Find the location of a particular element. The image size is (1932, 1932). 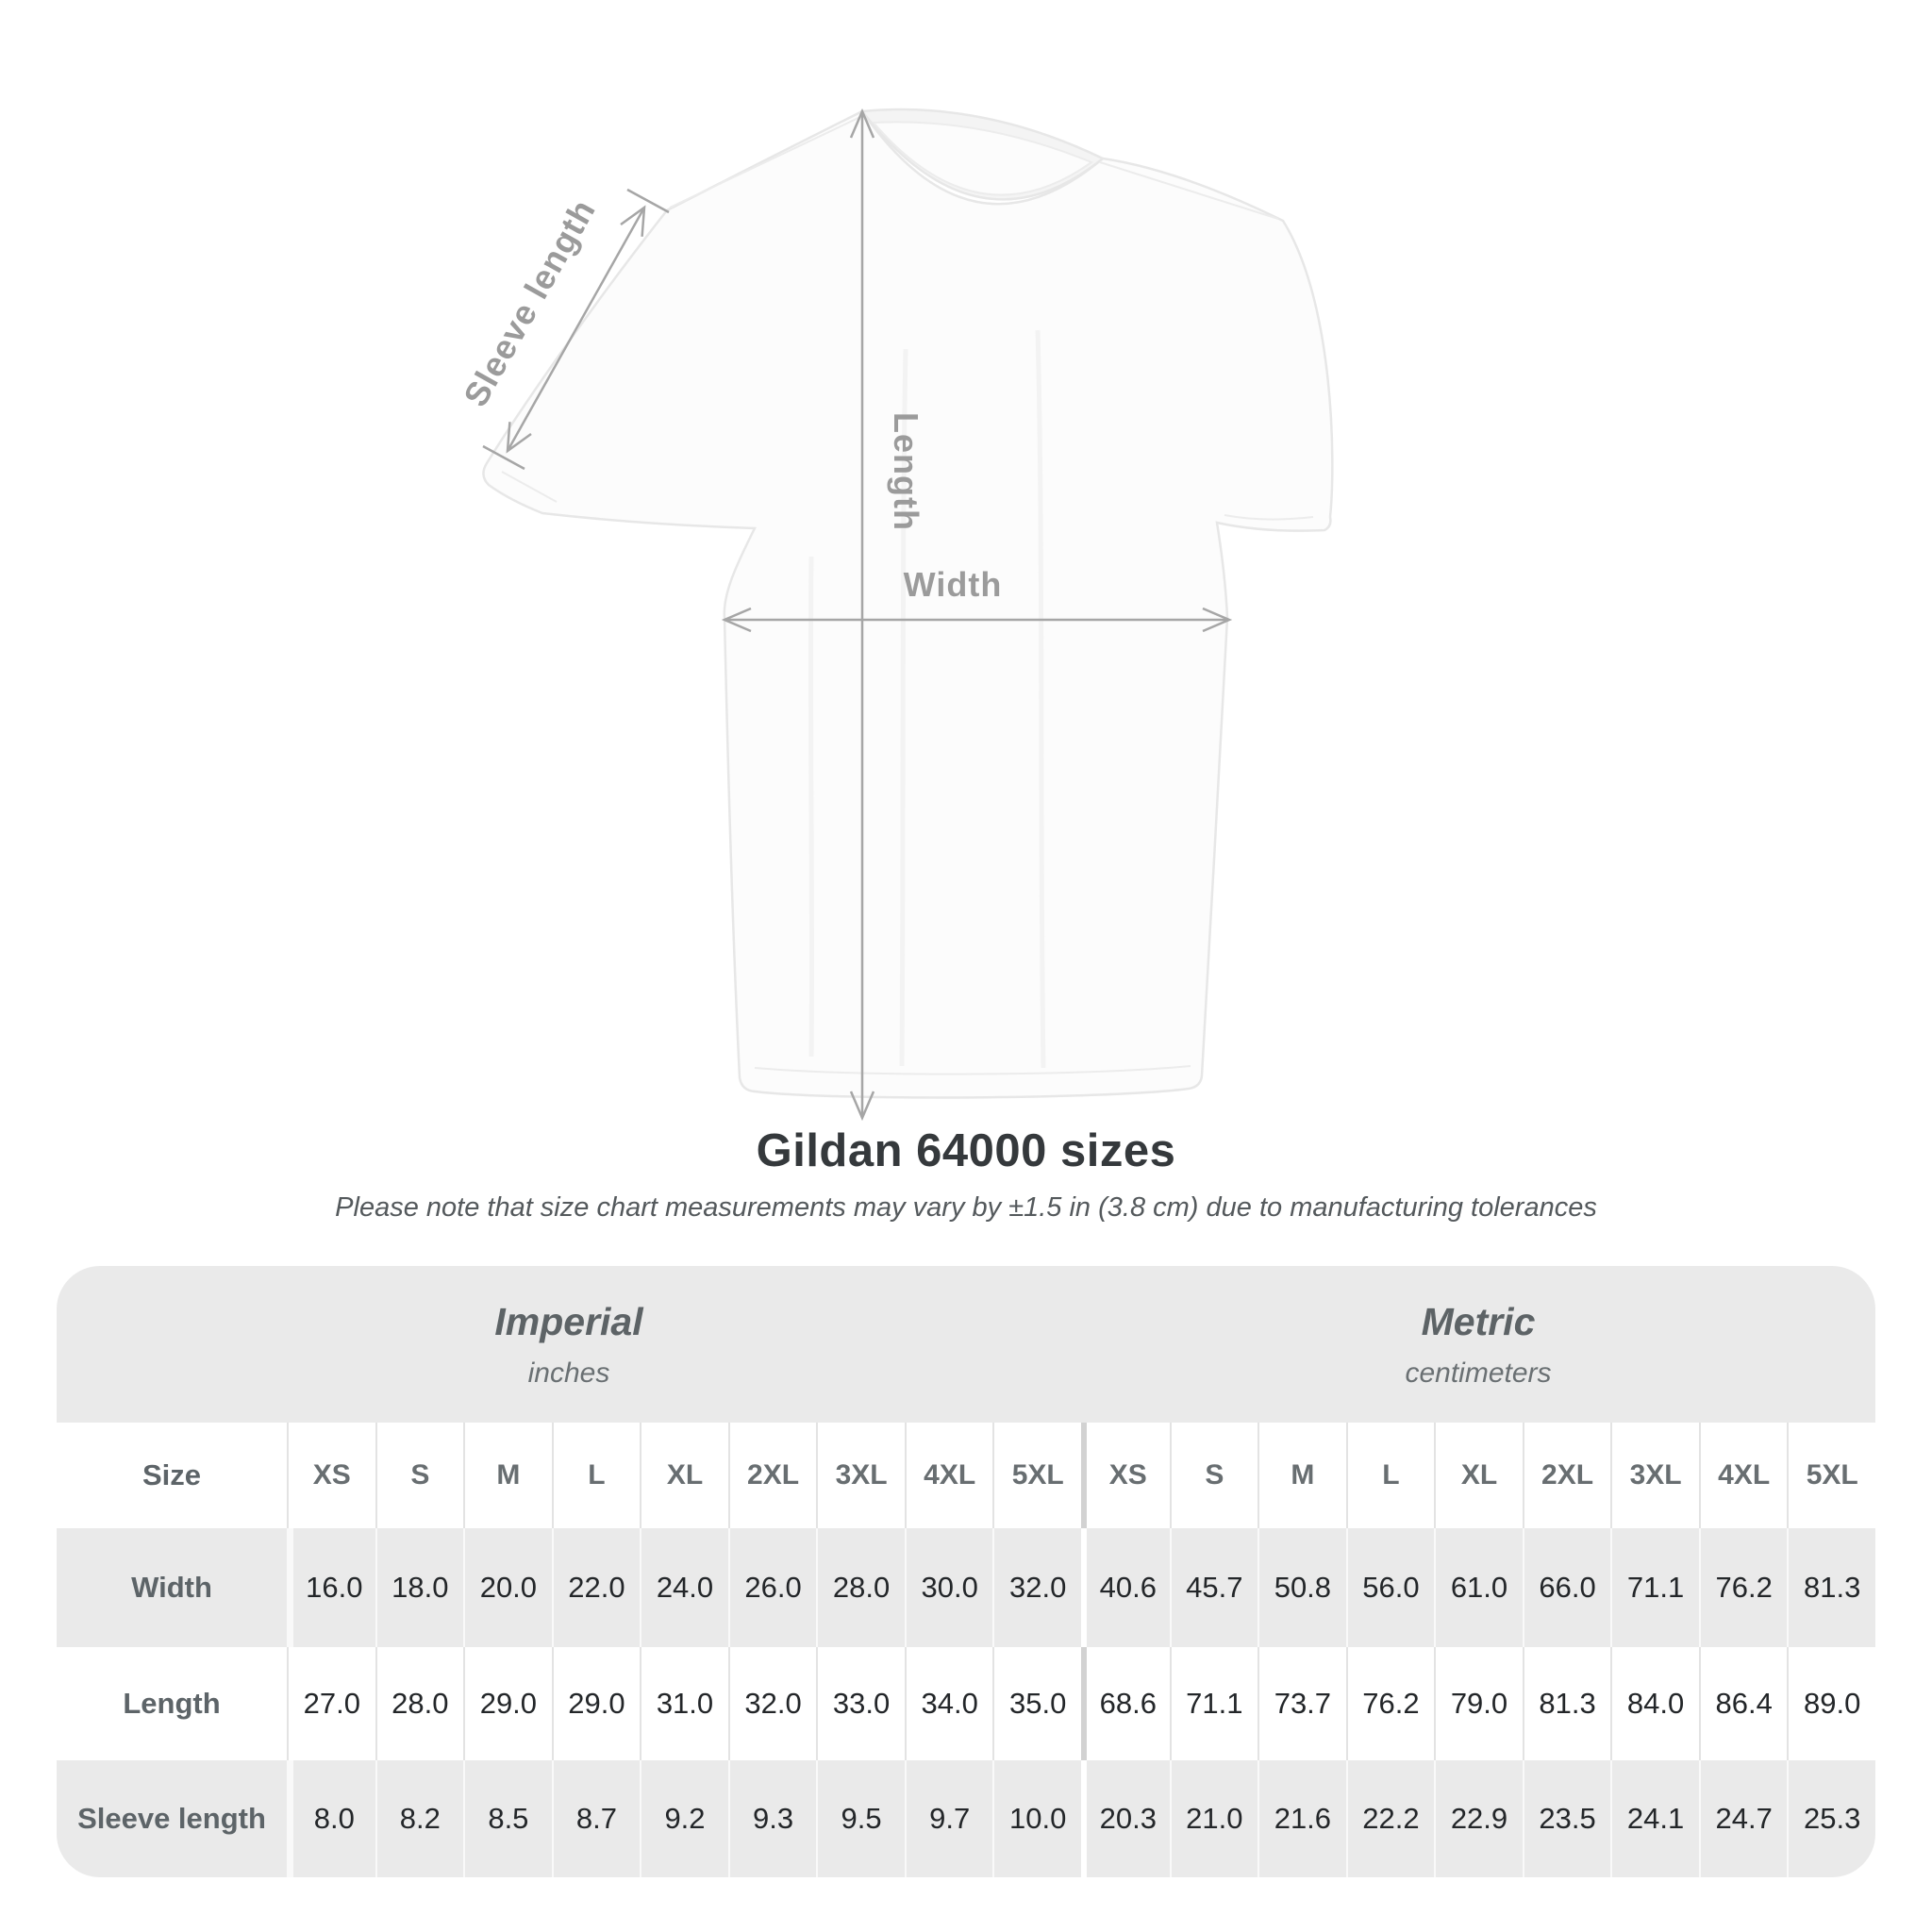

value-cell: 61.0 is located at coordinates (1478, 1588).